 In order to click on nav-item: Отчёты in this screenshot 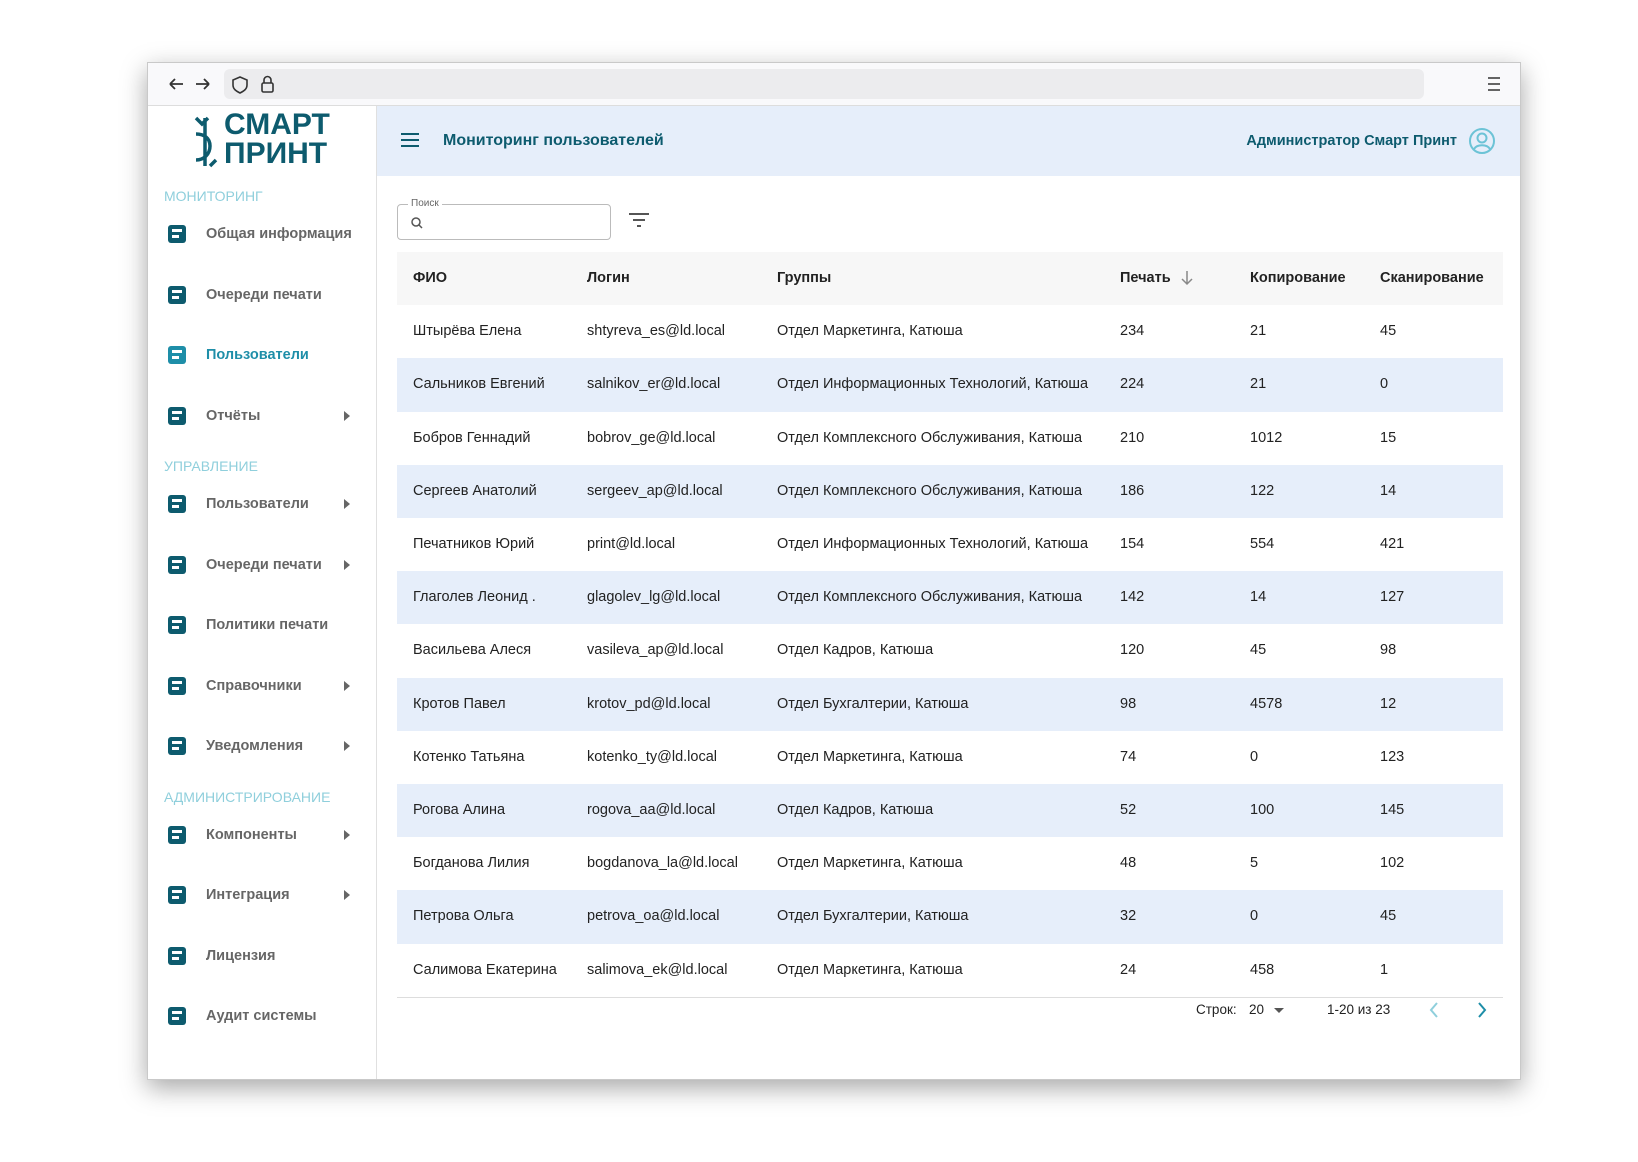, I will do `click(262, 416)`.